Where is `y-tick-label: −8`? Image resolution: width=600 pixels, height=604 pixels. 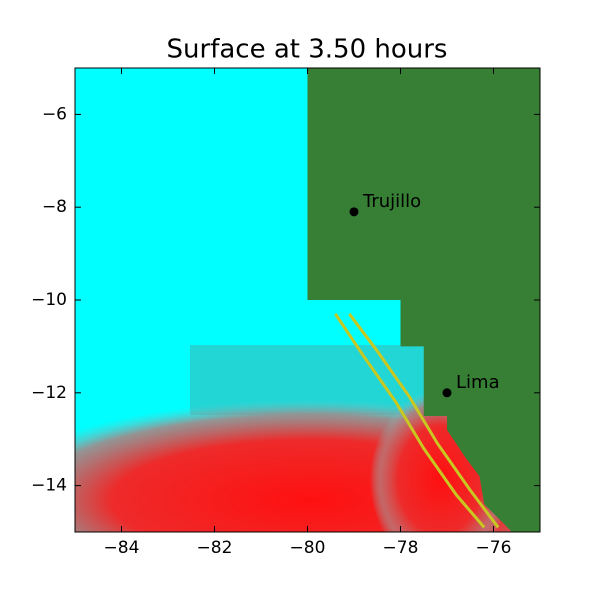 y-tick-label: −8 is located at coordinates (54, 207).